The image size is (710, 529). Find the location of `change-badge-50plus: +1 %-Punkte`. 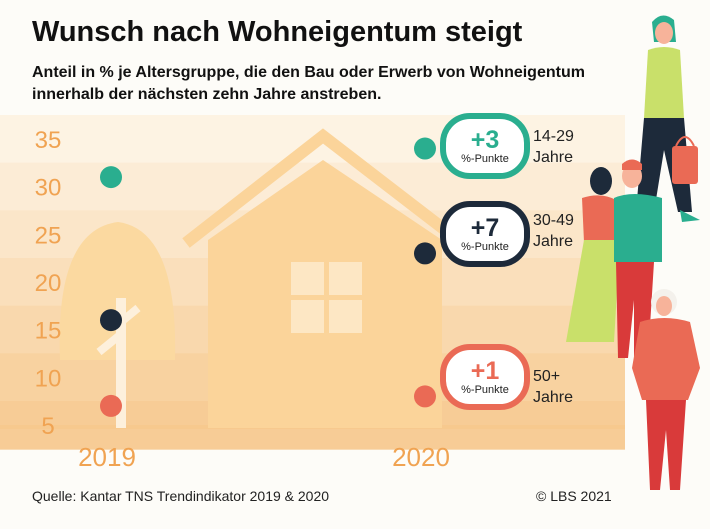

change-badge-50plus: +1 %-Punkte is located at coordinates (485, 377).